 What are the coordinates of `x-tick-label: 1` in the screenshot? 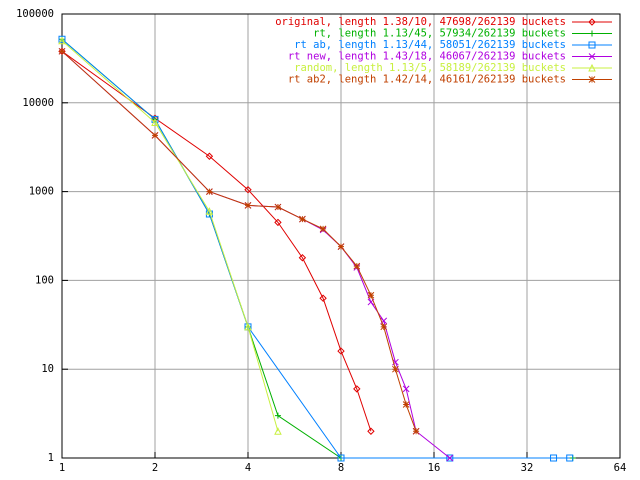 It's located at (62, 468).